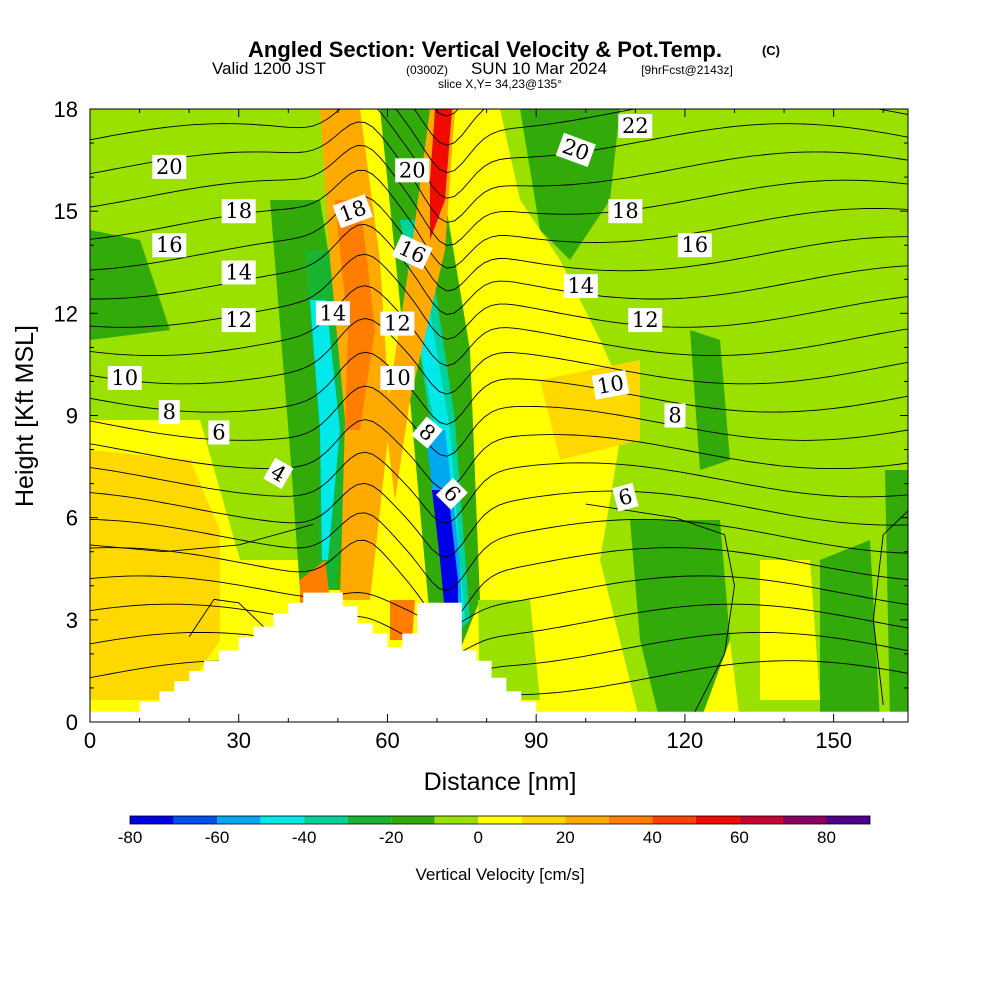  I want to click on slice-info: slice X,Y= 34,23@135°, so click(500, 84).